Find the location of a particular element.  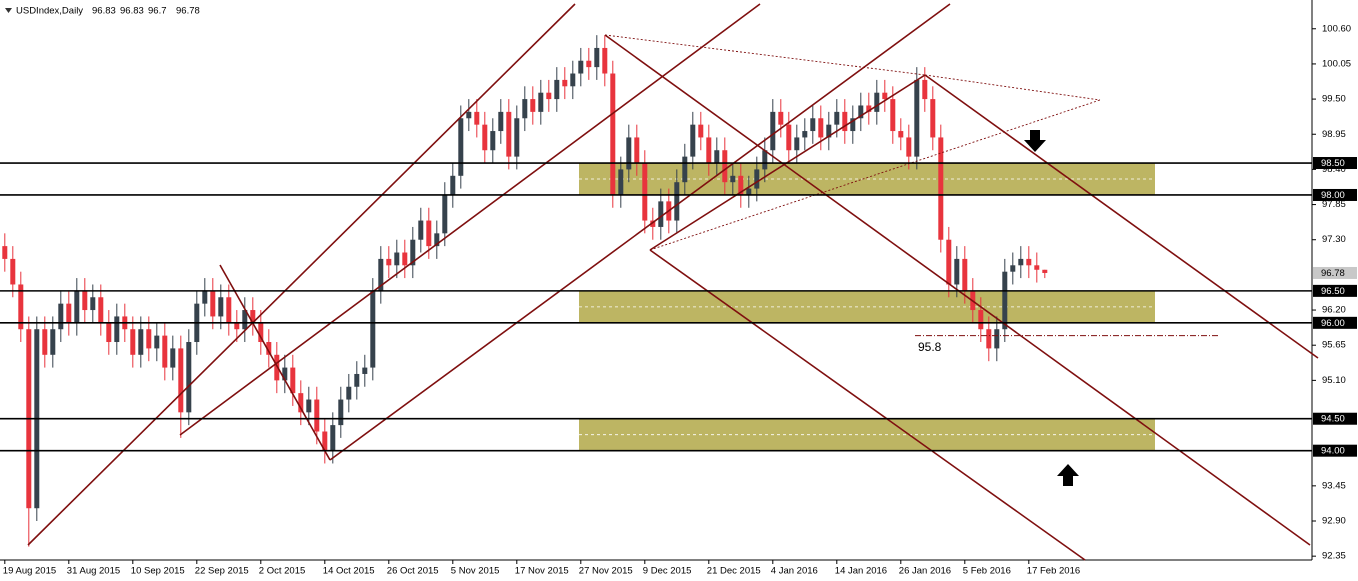

x-tick-label: 9 Dec 2015 is located at coordinates (667, 571).